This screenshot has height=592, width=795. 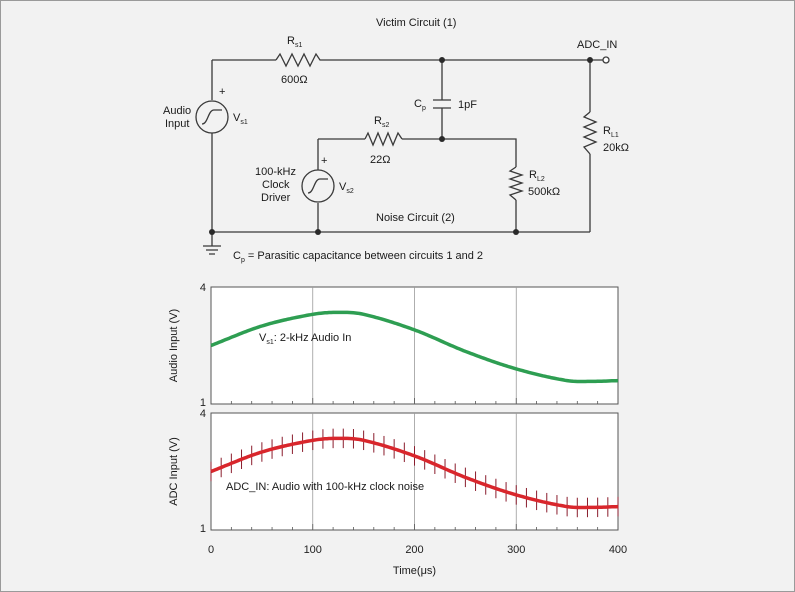 I want to click on rs1-value: 600Ω, so click(x=294, y=80).